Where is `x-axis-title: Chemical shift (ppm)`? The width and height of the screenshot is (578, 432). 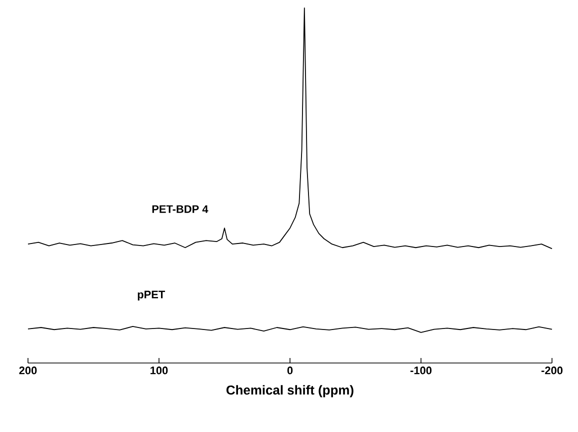
x-axis-title: Chemical shift (ppm) is located at coordinates (290, 391).